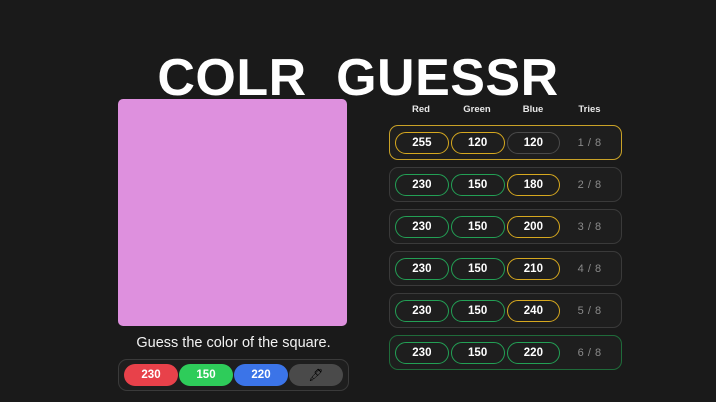 This screenshot has width=716, height=402. I want to click on submit-button: 🖋, so click(316, 375).